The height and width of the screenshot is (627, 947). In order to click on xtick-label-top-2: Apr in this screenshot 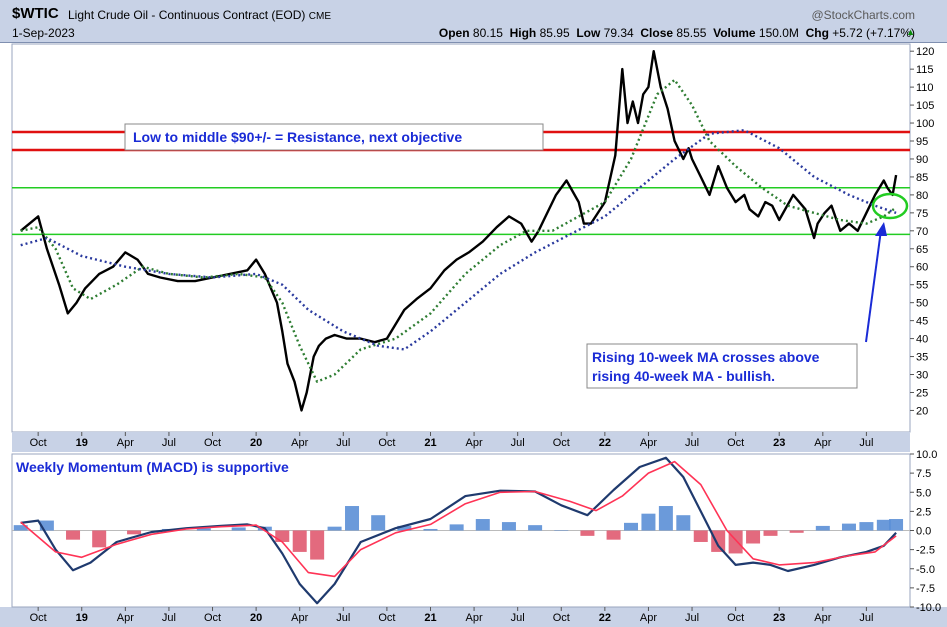, I will do `click(125, 443)`.